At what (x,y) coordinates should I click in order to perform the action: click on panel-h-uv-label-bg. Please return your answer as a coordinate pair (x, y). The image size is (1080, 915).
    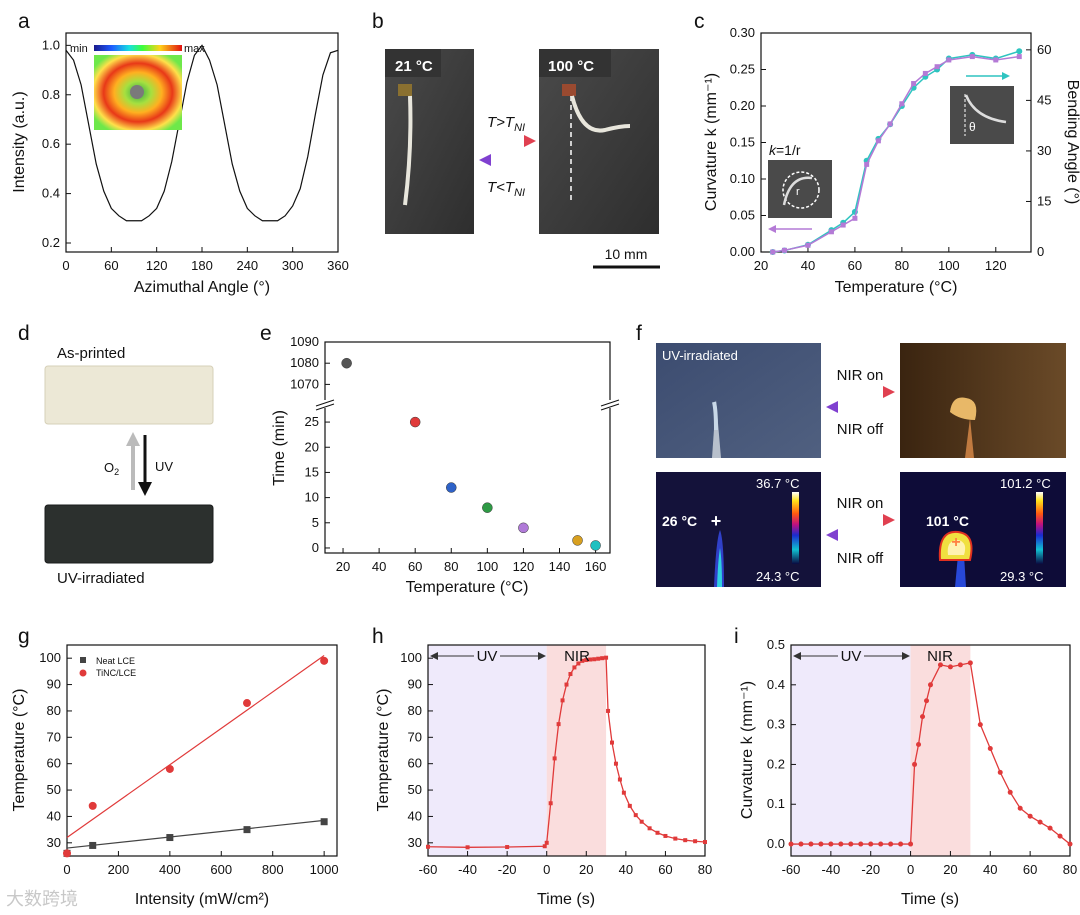
    Looking at the image, I should click on (487, 655).